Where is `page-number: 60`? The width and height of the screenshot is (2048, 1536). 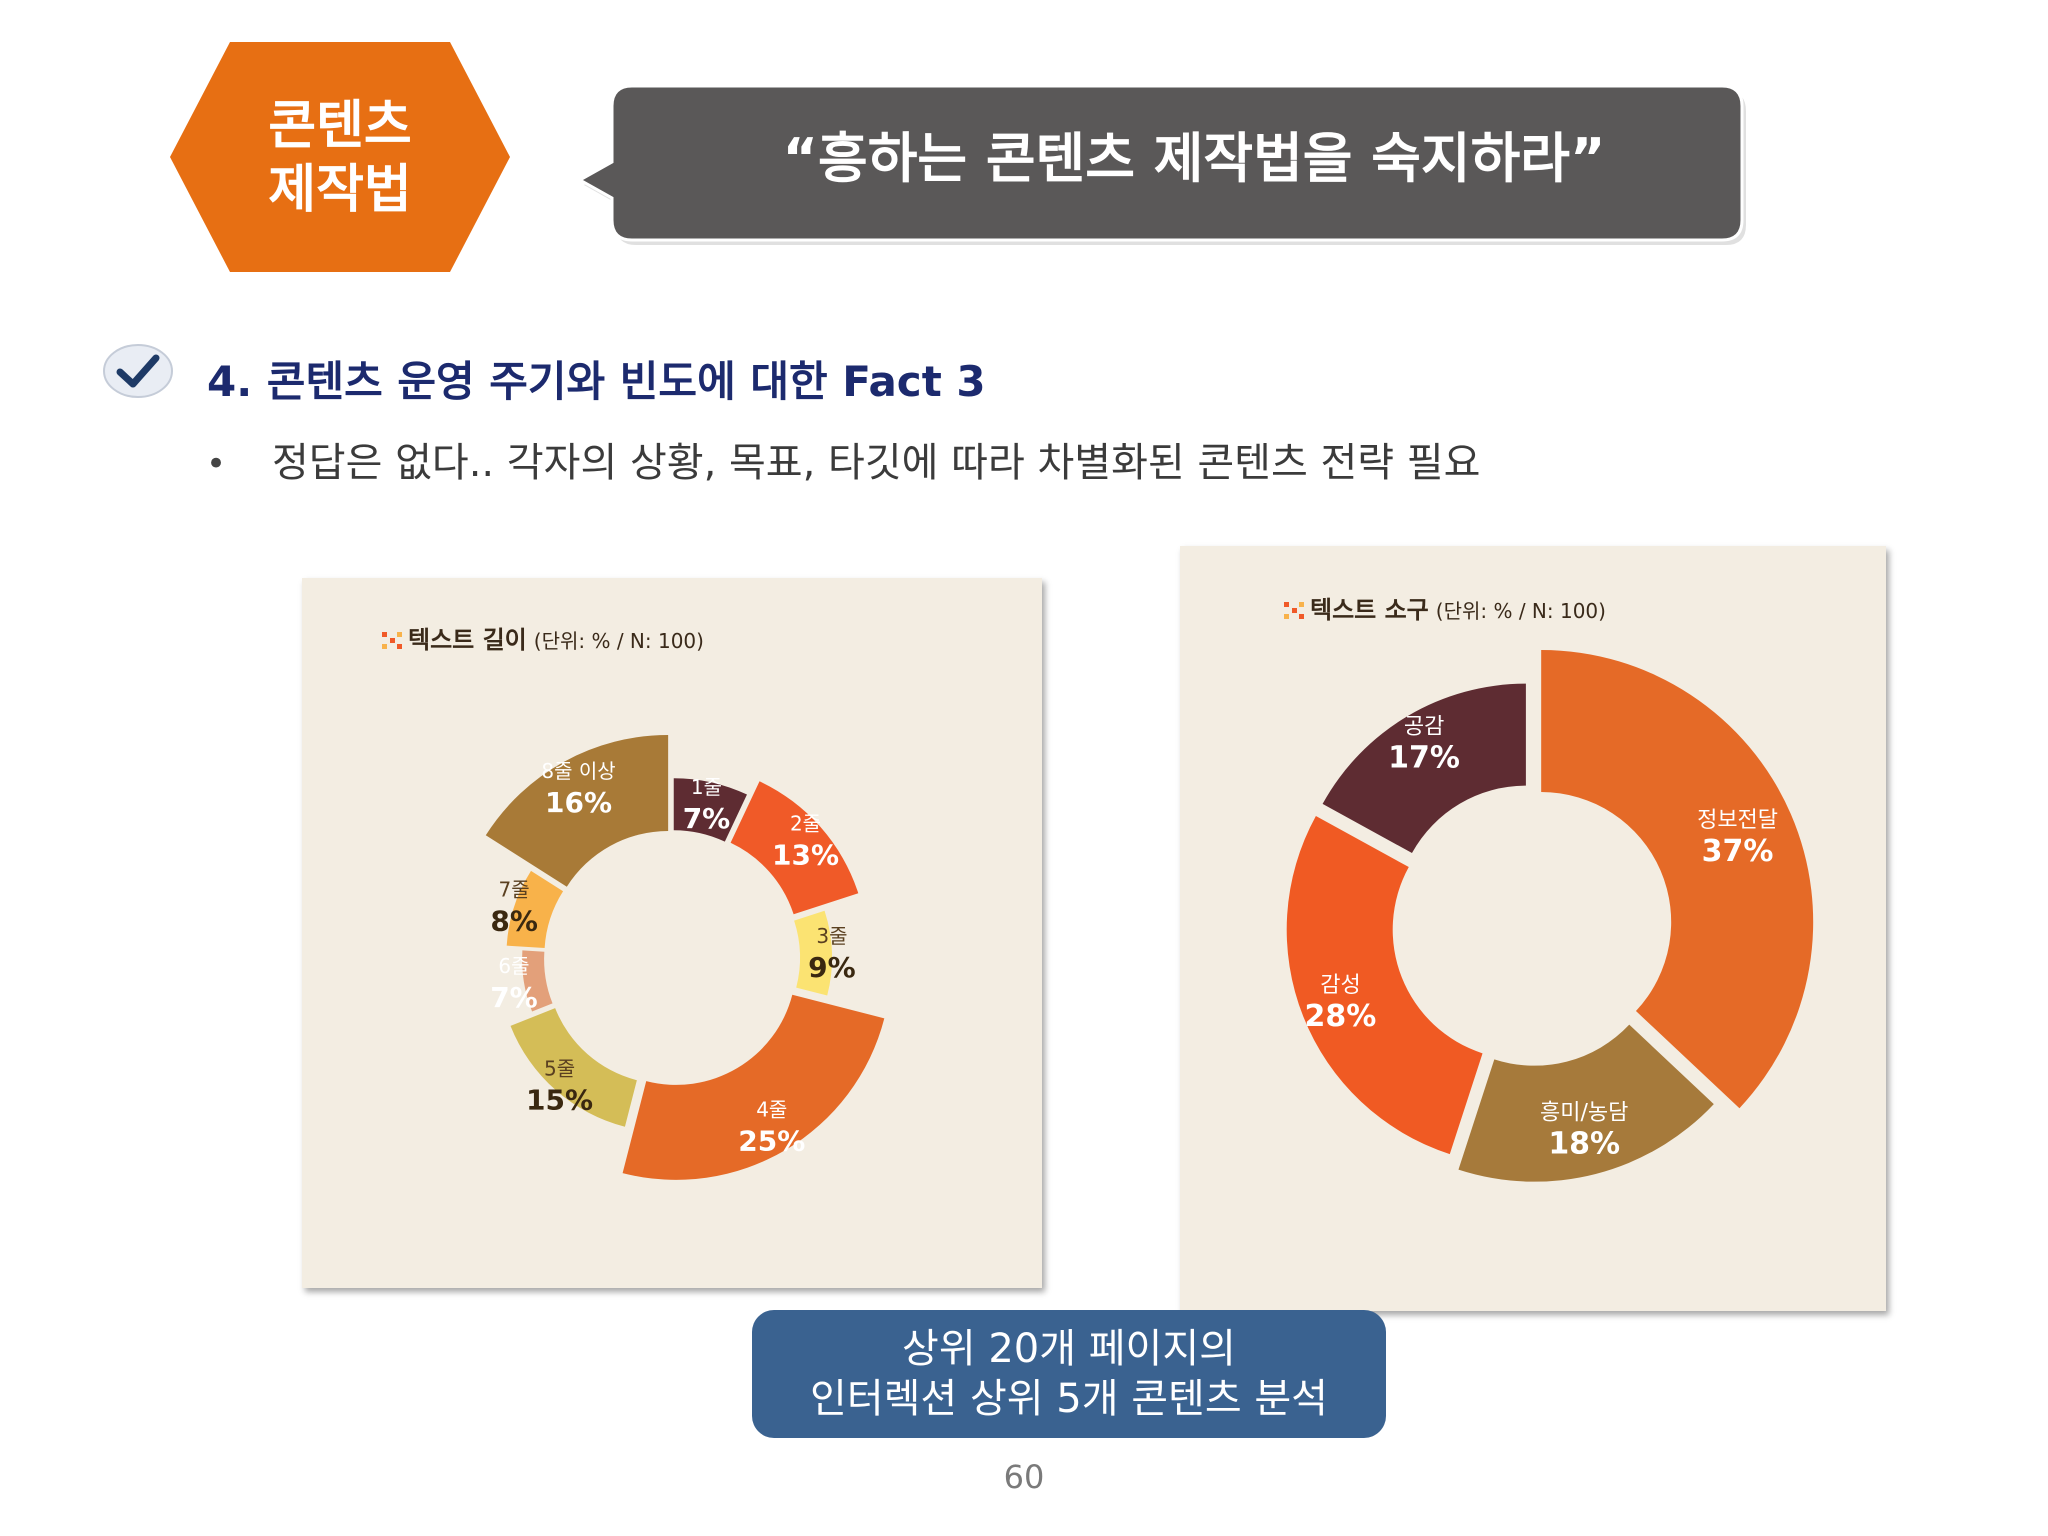
page-number: 60 is located at coordinates (1024, 1477).